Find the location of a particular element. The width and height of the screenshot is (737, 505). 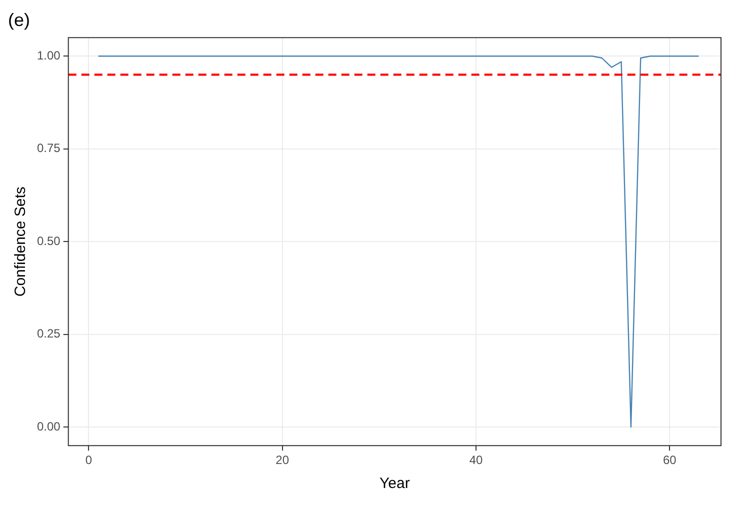

x-axis-title: Year is located at coordinates (395, 483).